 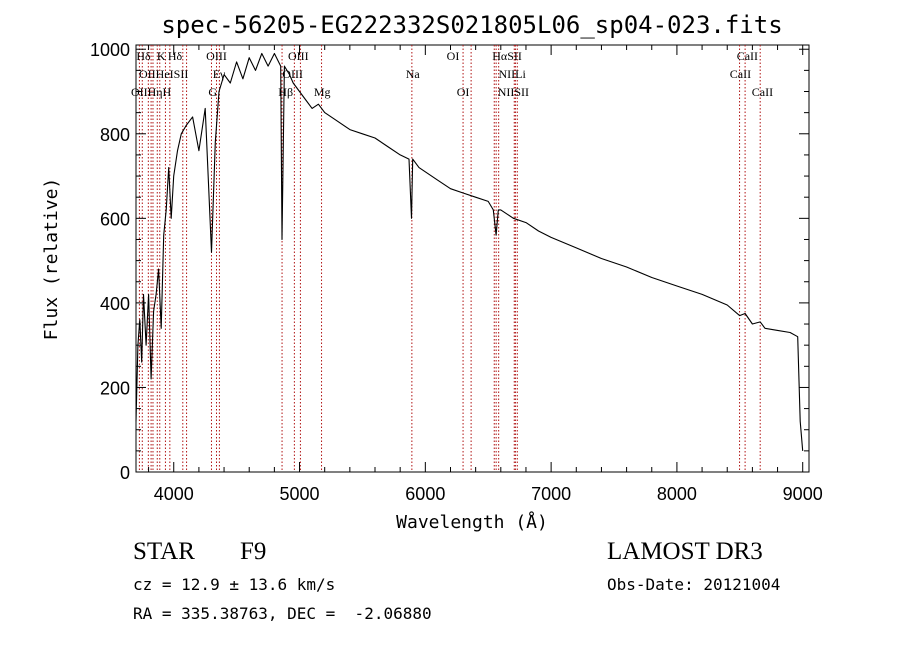 I want to click on spectral-subclass: F9, so click(x=253, y=551).